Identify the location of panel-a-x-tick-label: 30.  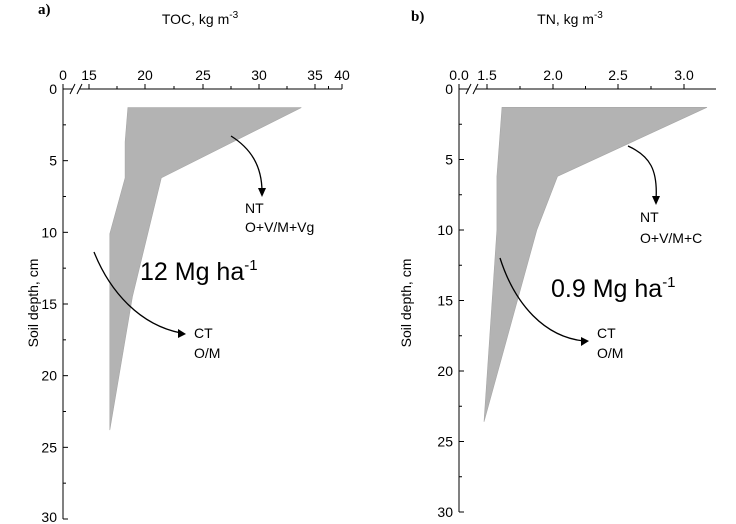
(259, 75).